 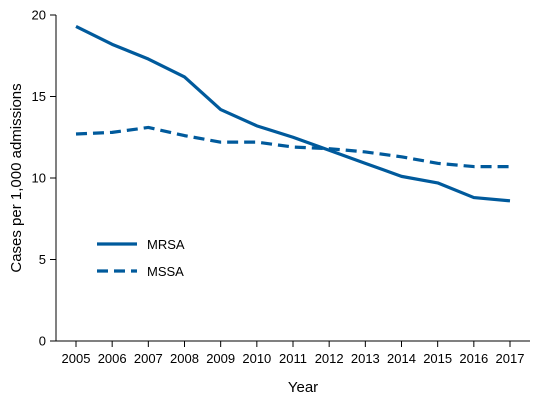 What do you see at coordinates (401, 358) in the screenshot?
I see `x-tick-label: 2014` at bounding box center [401, 358].